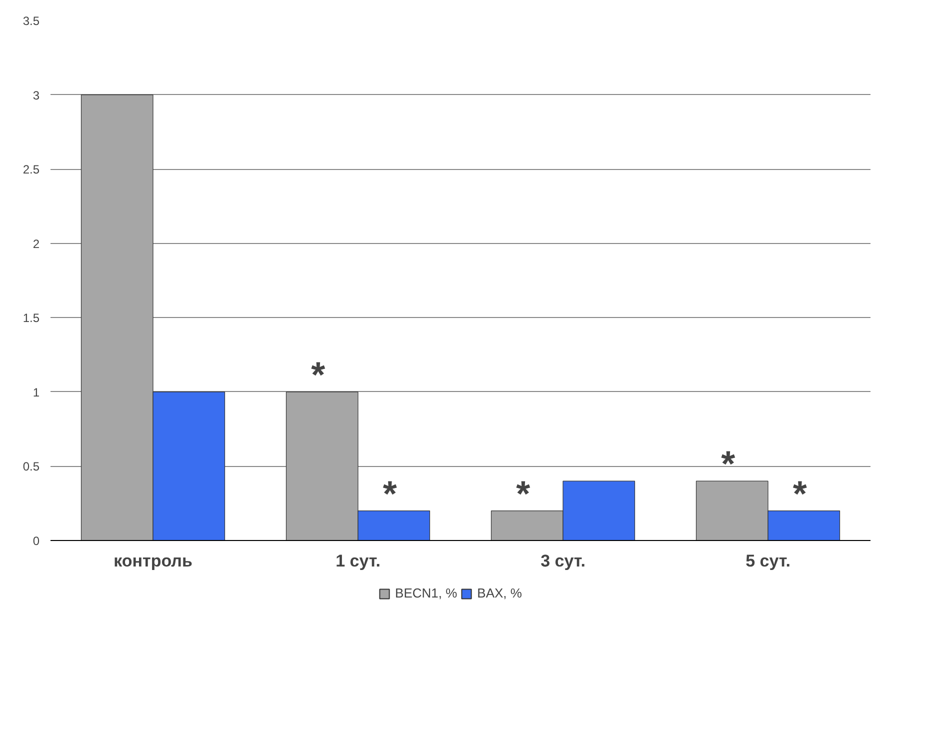 The image size is (925, 736). Describe the element at coordinates (768, 561) in the screenshot. I see `x-tick-label: 5 сут.` at that location.